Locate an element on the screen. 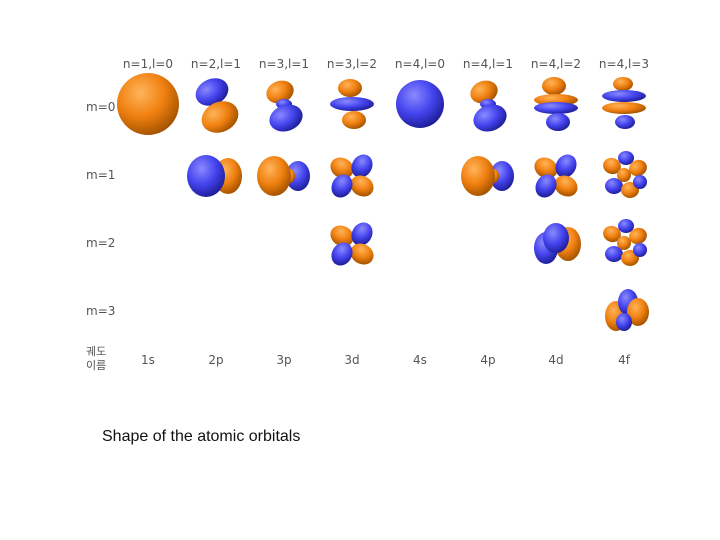  orbital-3d-m1 is located at coordinates (352, 176).